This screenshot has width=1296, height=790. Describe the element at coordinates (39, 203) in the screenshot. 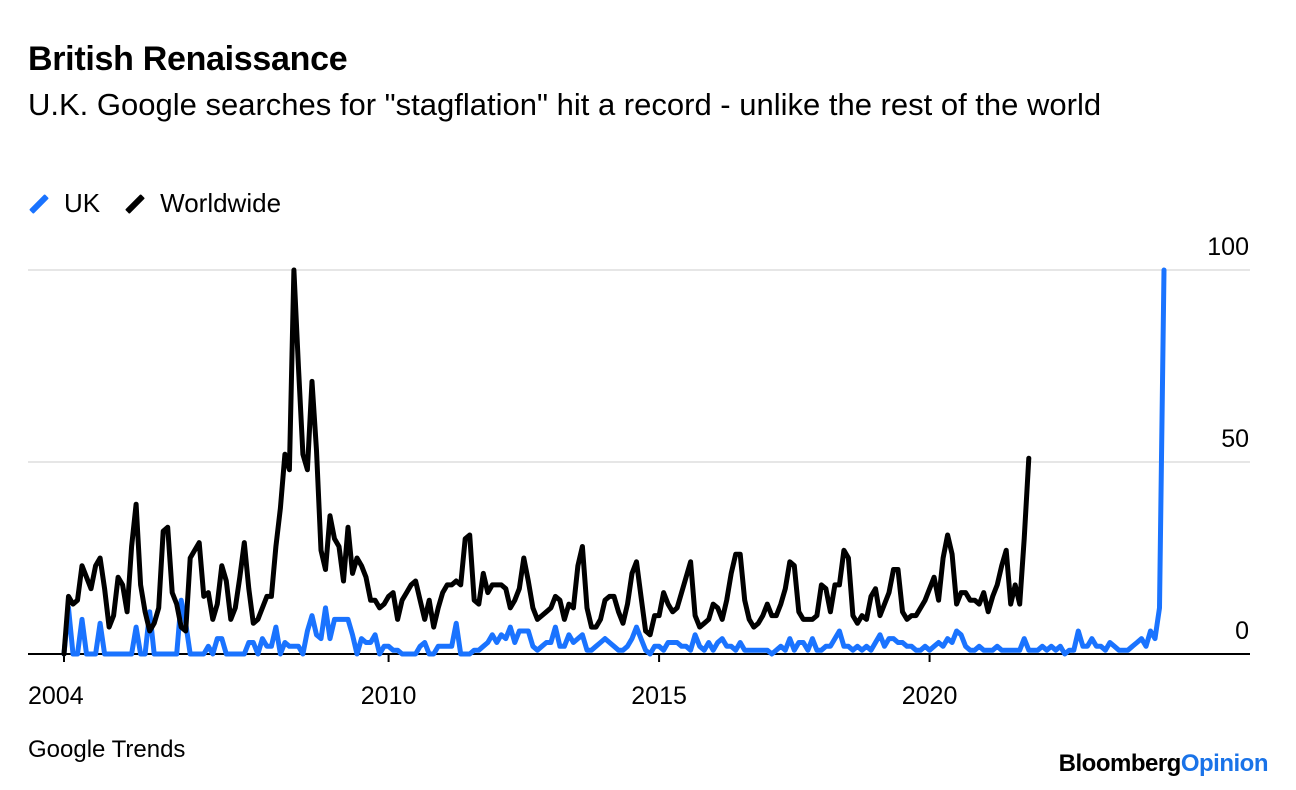

I see `legend-swatch-uk` at that location.